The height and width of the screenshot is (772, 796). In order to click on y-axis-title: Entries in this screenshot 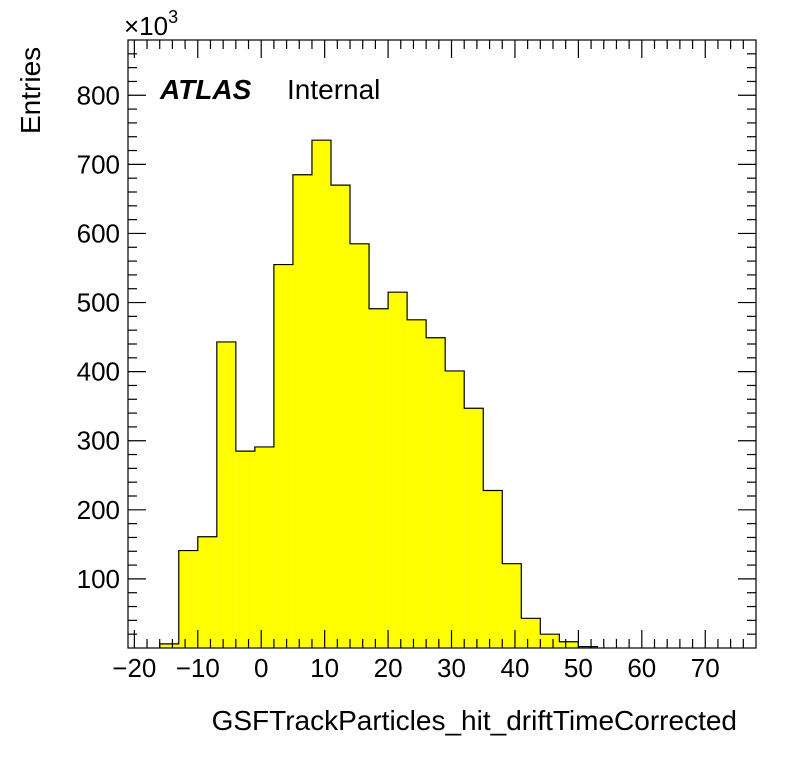, I will do `click(30, 90)`.